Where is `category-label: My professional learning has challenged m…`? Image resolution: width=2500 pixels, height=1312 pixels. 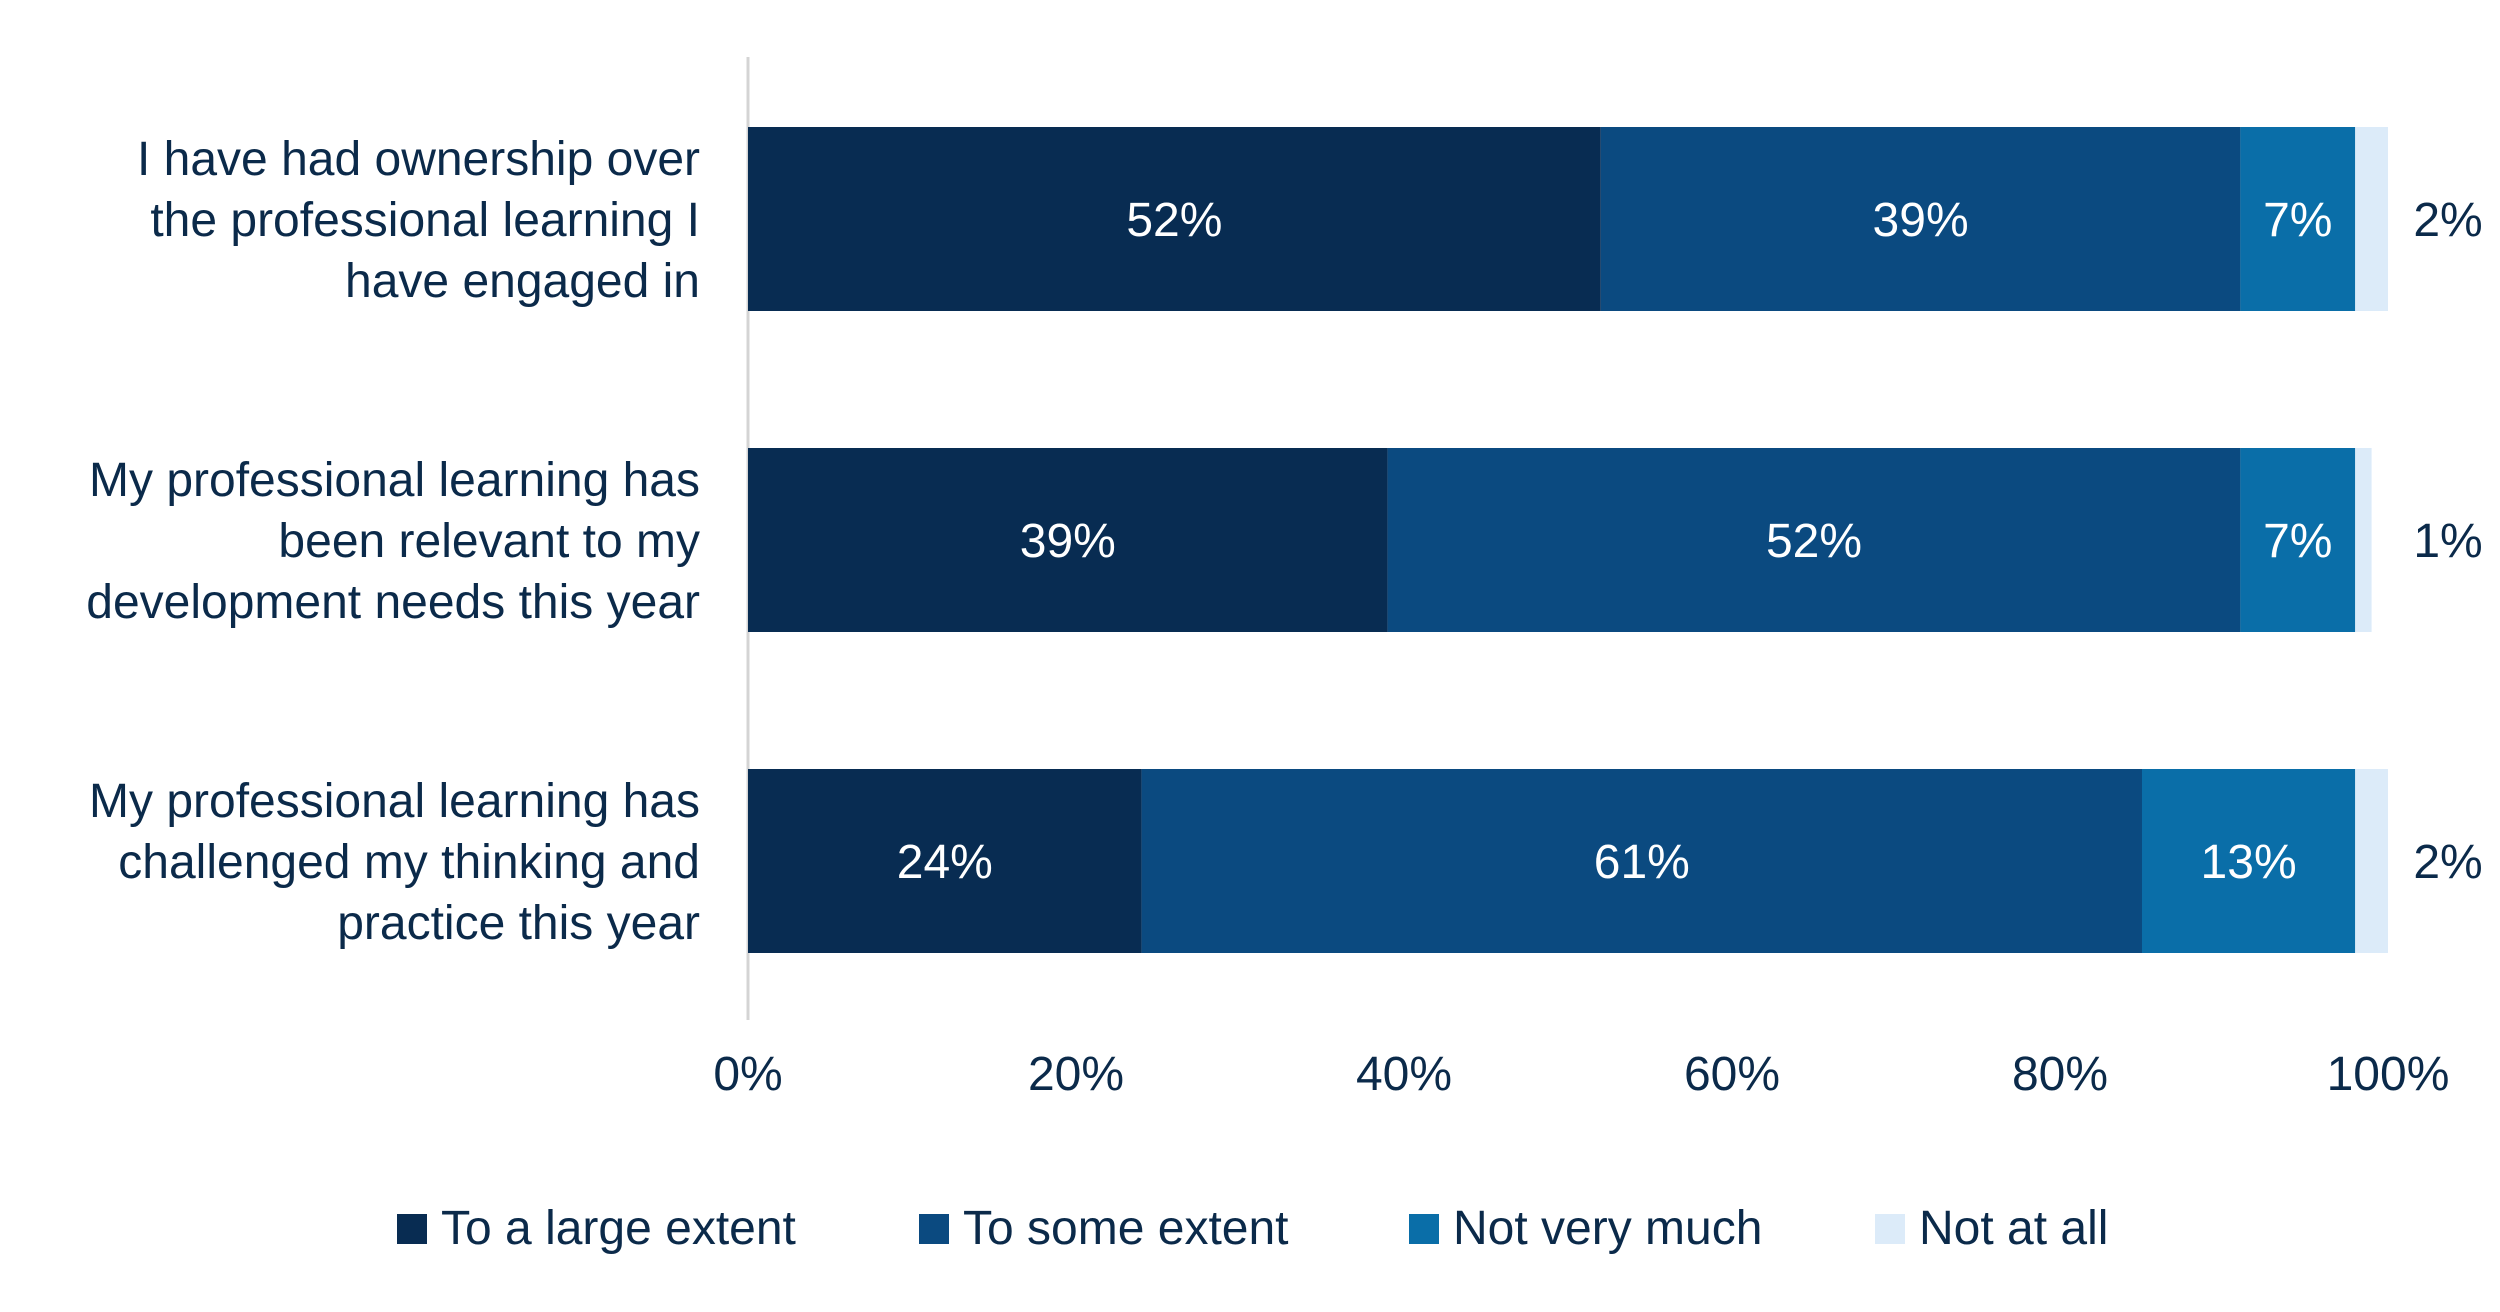 category-label: My professional learning has challenged m… is located at coordinates (394, 862).